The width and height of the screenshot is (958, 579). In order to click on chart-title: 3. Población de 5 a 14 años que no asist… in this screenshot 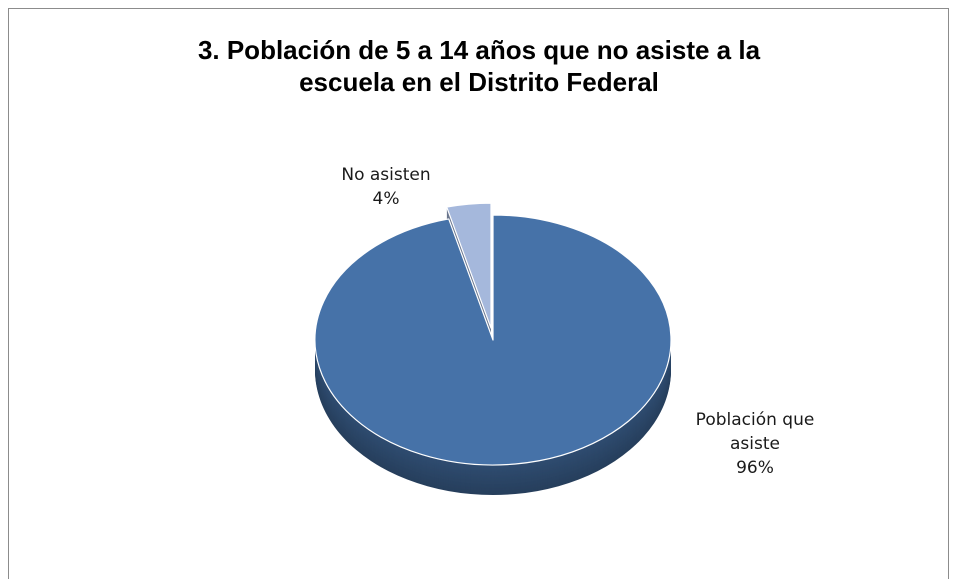, I will do `click(479, 66)`.